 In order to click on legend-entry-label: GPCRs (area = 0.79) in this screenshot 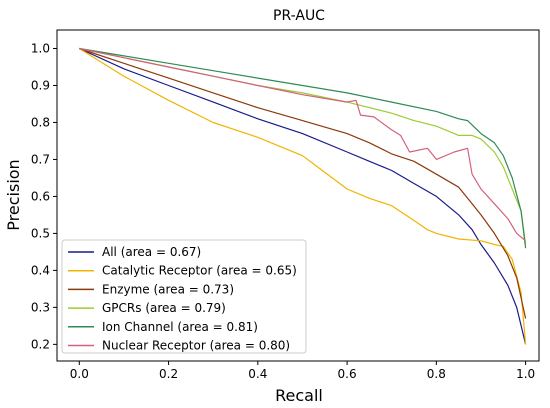, I will do `click(164, 308)`.